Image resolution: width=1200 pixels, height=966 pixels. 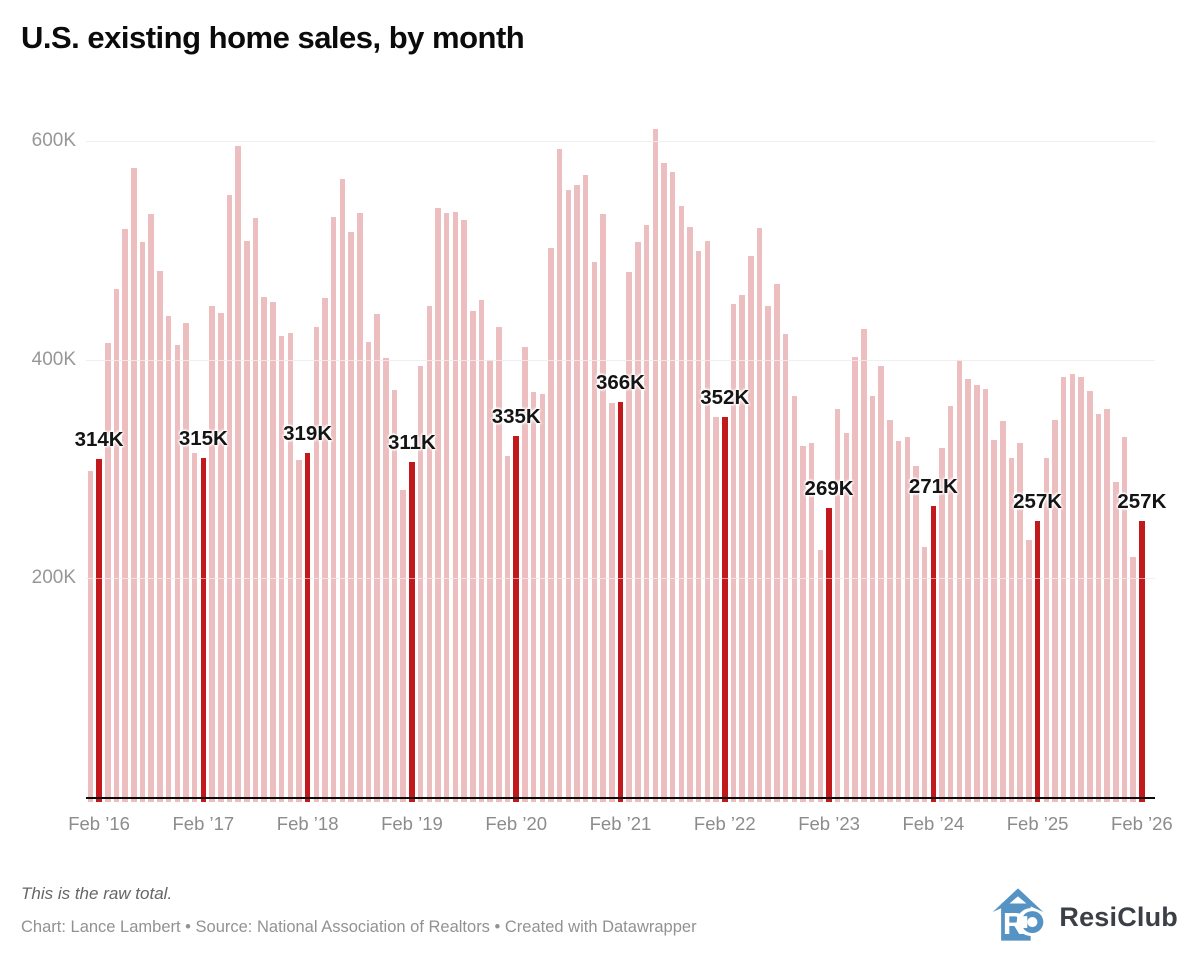 I want to click on bar-value-label: 311K, so click(x=411, y=442).